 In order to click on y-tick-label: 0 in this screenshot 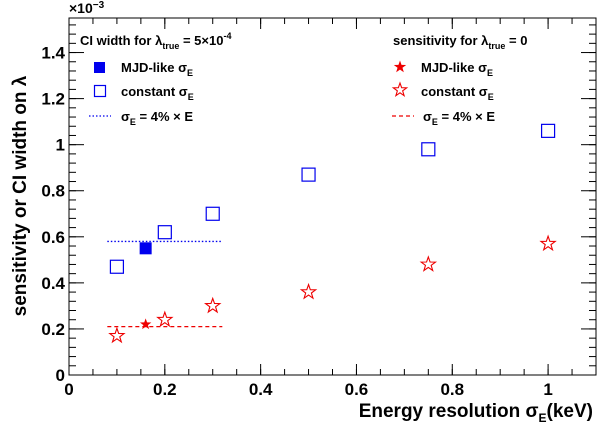, I will do `click(60, 375)`.